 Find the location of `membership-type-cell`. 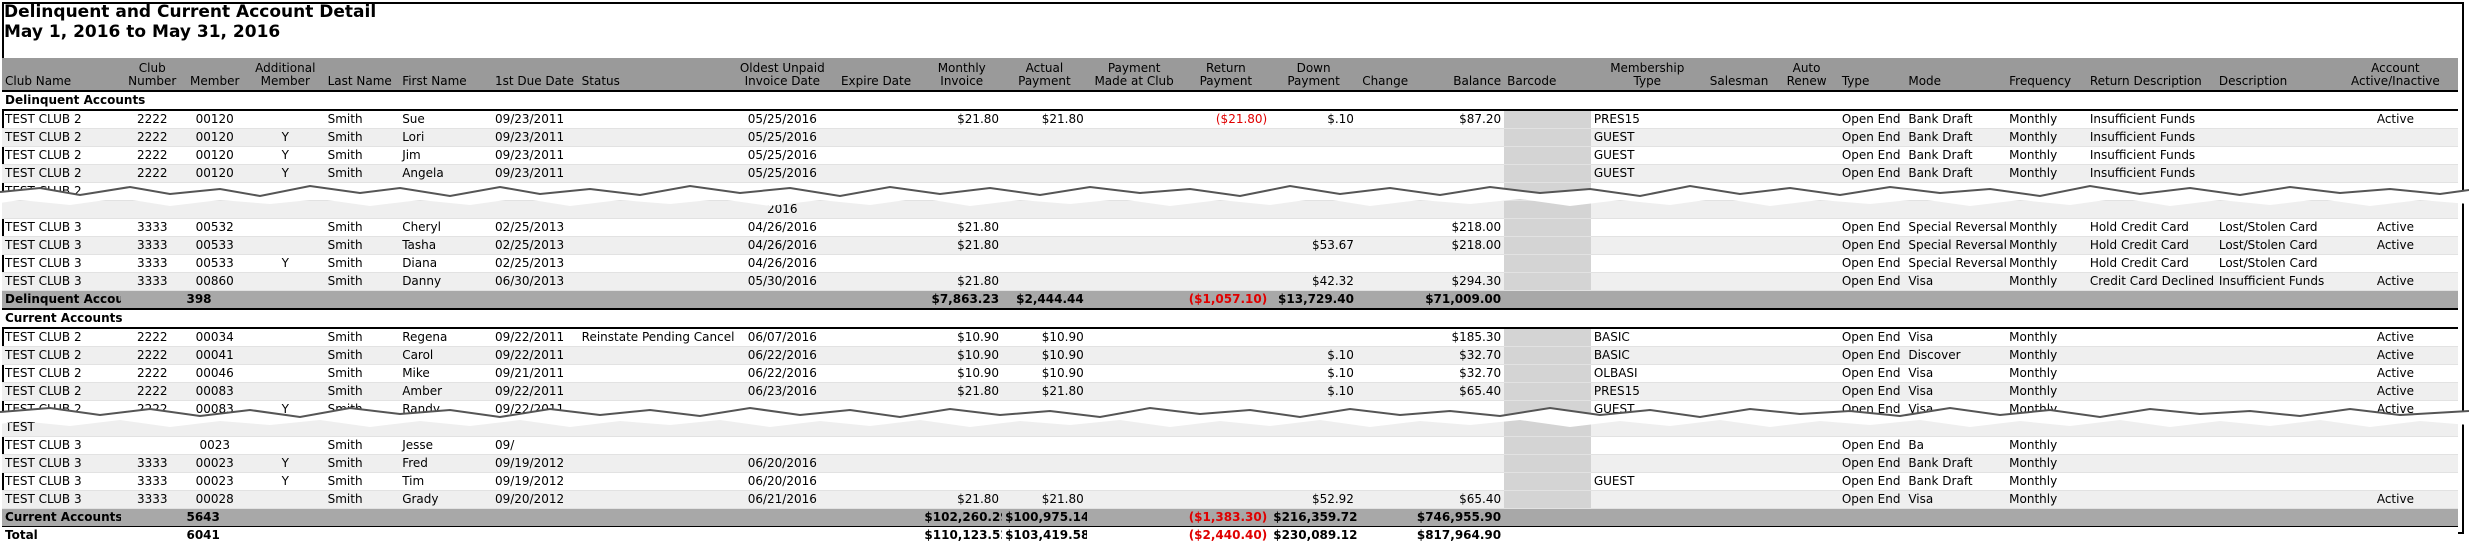

membership-type-cell is located at coordinates (1647, 464).